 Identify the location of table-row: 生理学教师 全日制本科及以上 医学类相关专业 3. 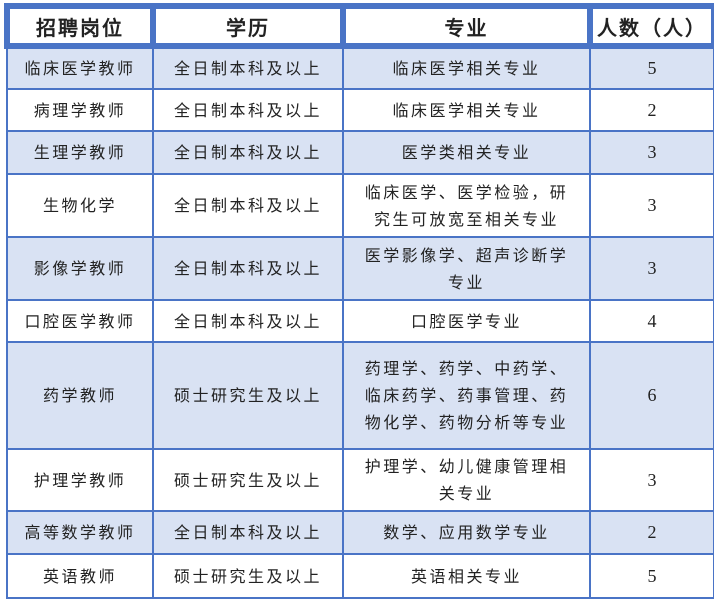
(360, 152).